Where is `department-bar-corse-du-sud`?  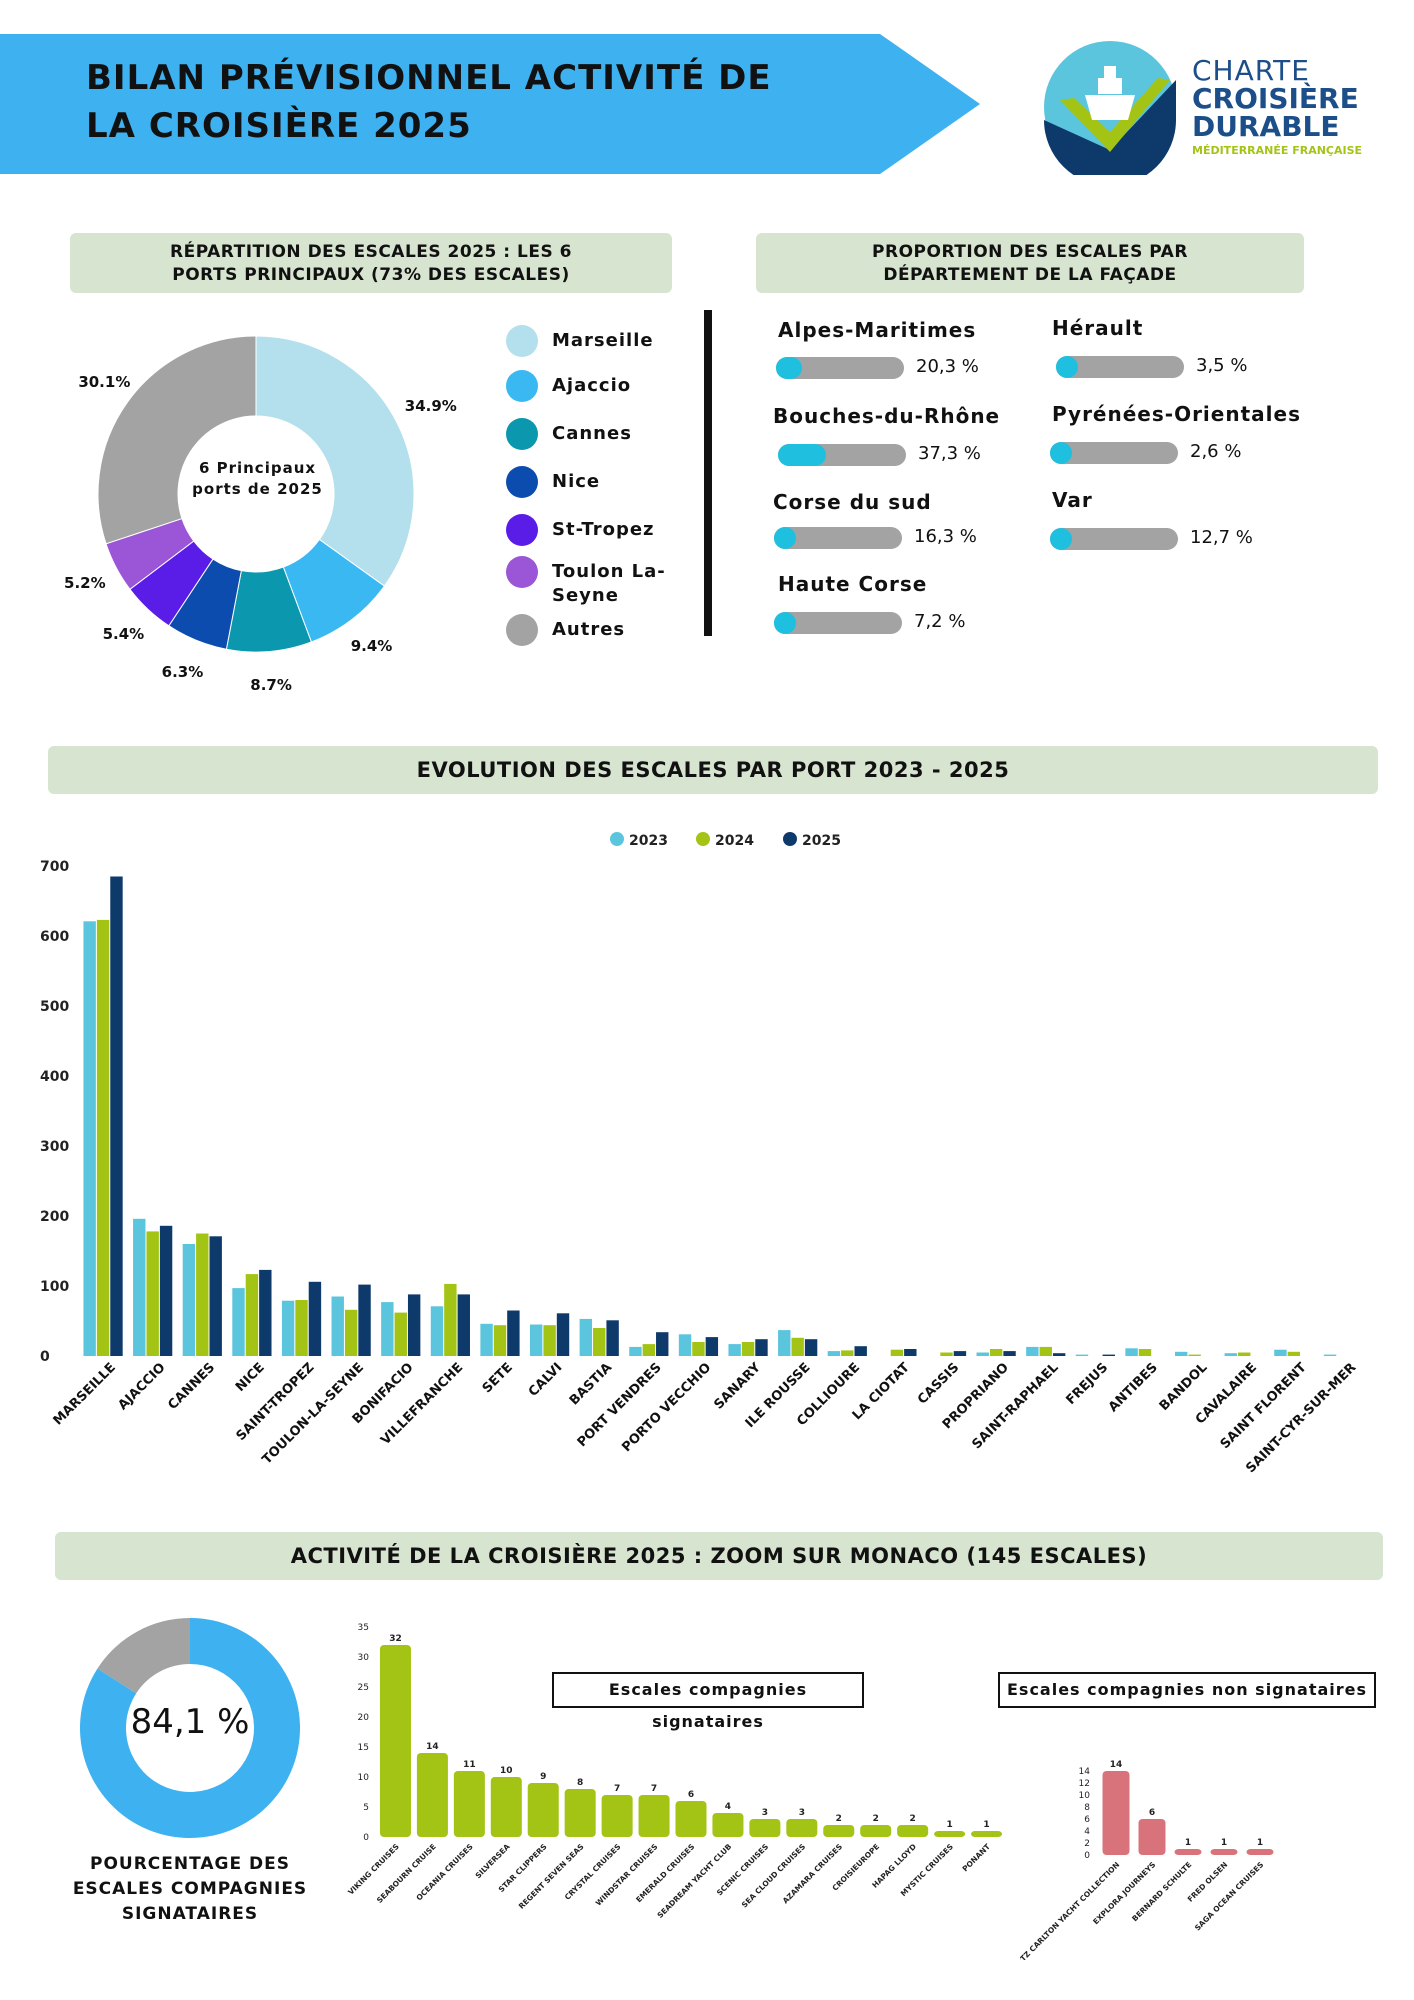 department-bar-corse-du-sud is located at coordinates (838, 538).